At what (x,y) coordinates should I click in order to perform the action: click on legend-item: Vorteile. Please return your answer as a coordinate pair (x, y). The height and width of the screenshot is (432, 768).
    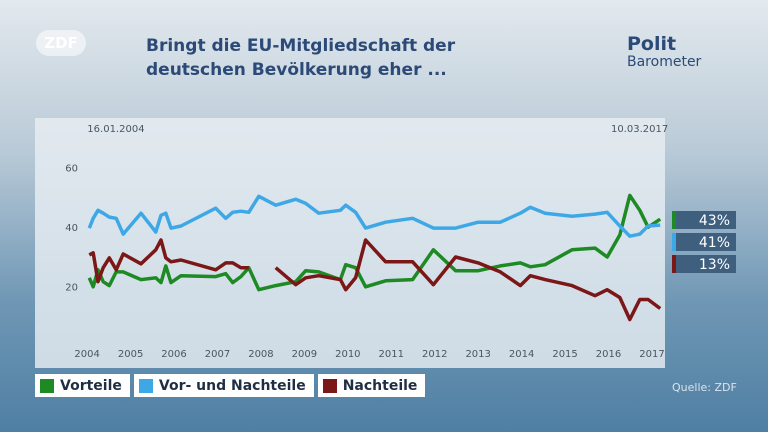
    Looking at the image, I should click on (82, 385).